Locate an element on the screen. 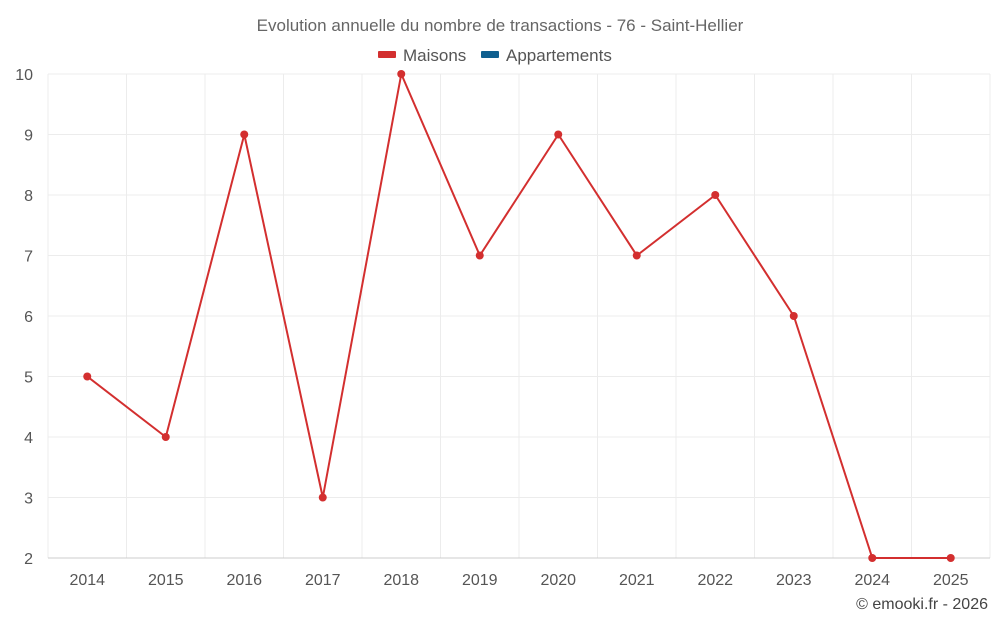  y-tick-label: 4 is located at coordinates (28, 438).